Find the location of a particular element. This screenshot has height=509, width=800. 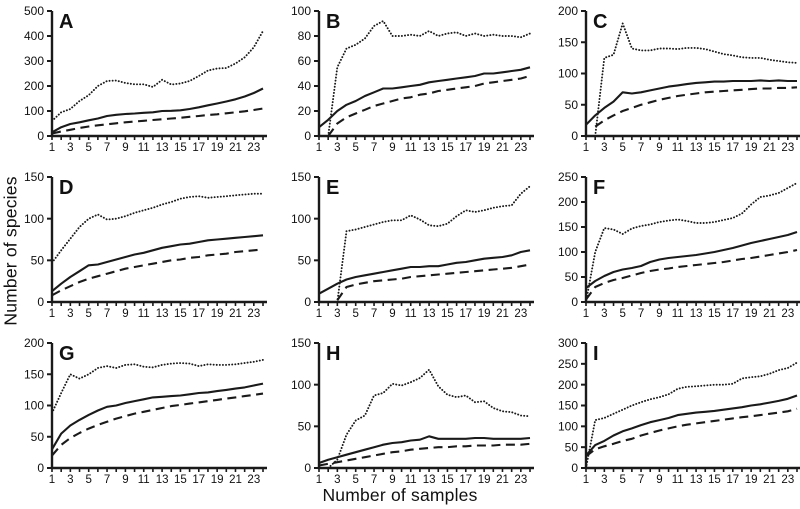

panel-B-solid-middle-curve is located at coordinates (424, 97).